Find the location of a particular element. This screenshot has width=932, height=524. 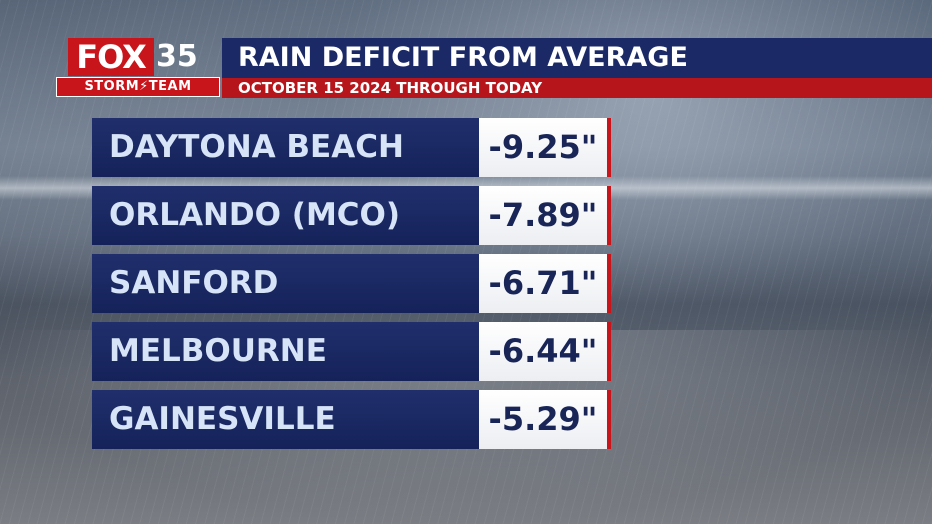

title-bar: RAIN DEFICIT FROM AVERAGE is located at coordinates (577, 58).